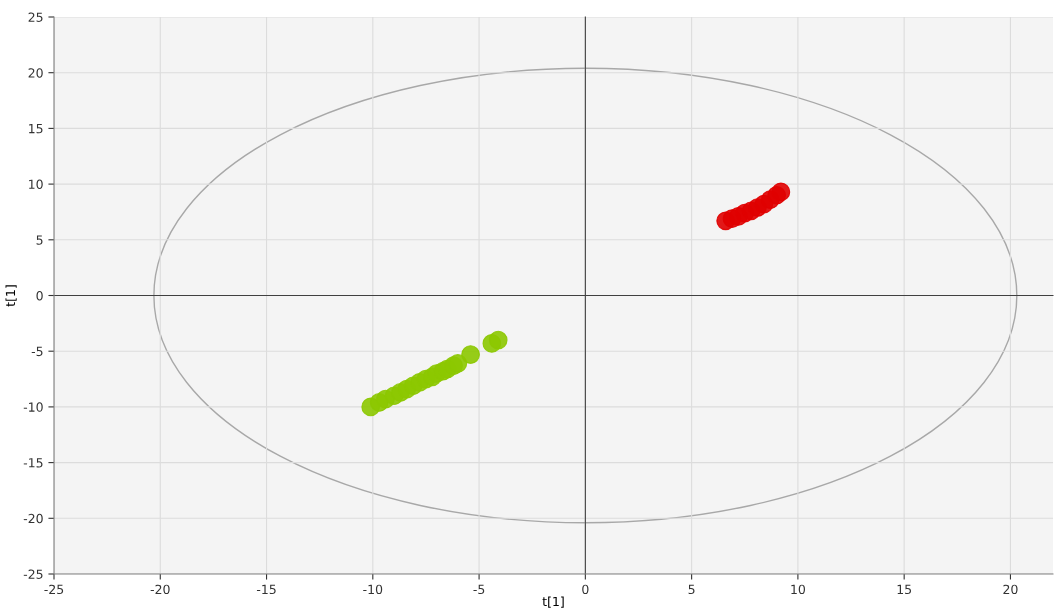 This screenshot has width=1054, height=608. I want to click on x-tick-label: -15, so click(266, 589).